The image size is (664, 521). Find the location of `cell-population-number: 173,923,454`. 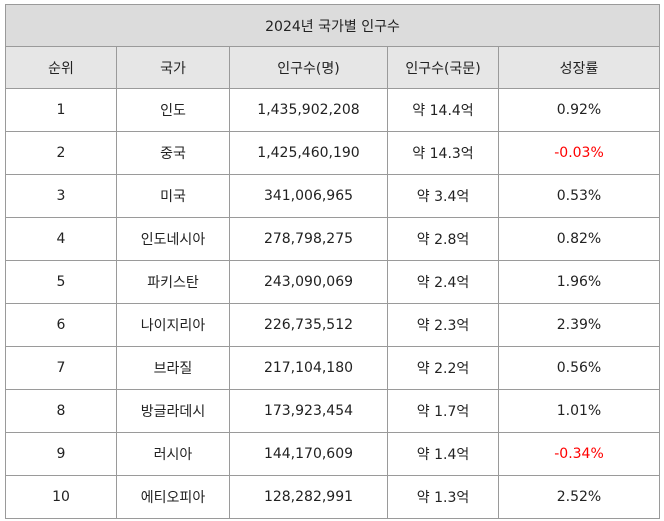

cell-population-number: 173,923,454 is located at coordinates (308, 411).